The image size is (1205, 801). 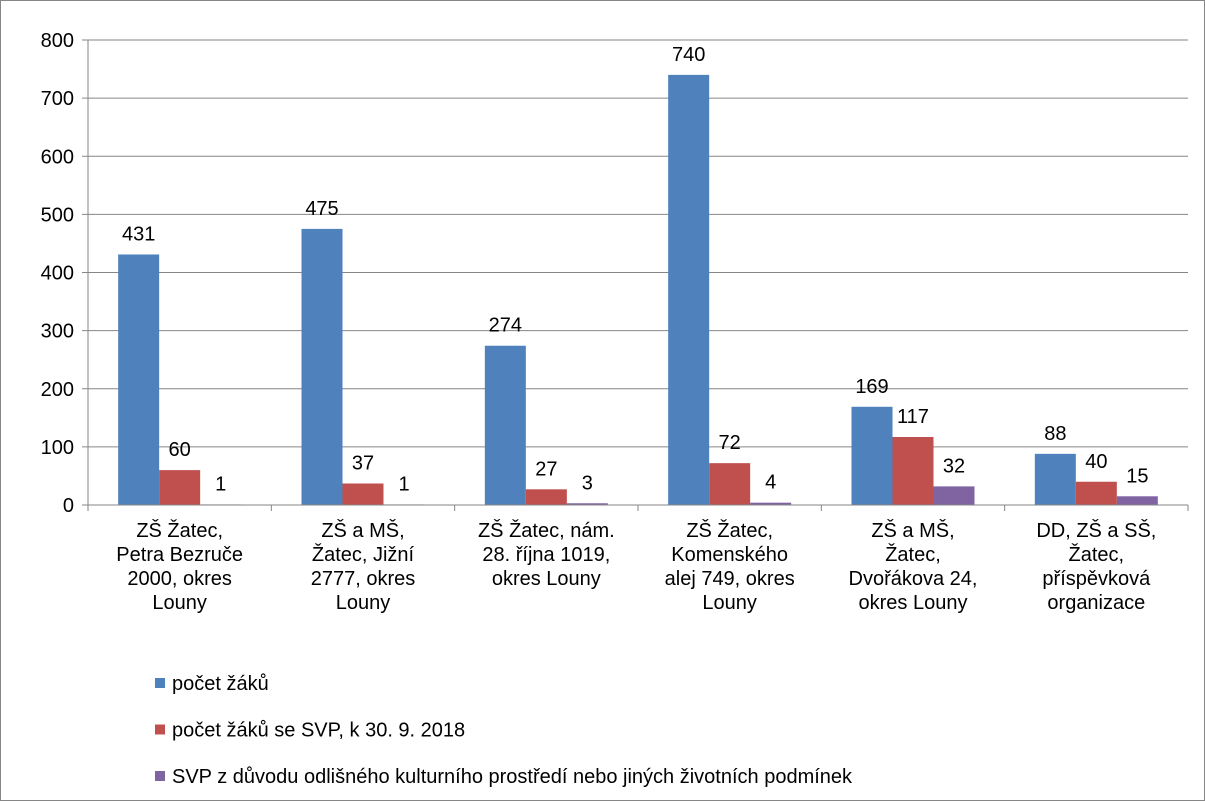 What do you see at coordinates (587, 483) in the screenshot?
I see `data-label: 3` at bounding box center [587, 483].